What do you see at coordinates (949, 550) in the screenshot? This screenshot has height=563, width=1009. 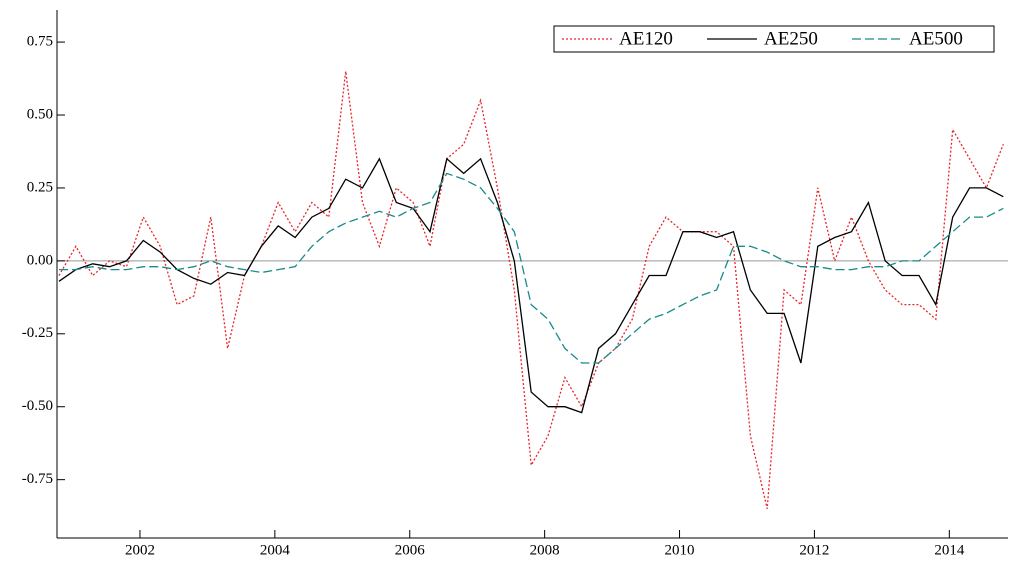 I see `x-tick-label: 2014` at bounding box center [949, 550].